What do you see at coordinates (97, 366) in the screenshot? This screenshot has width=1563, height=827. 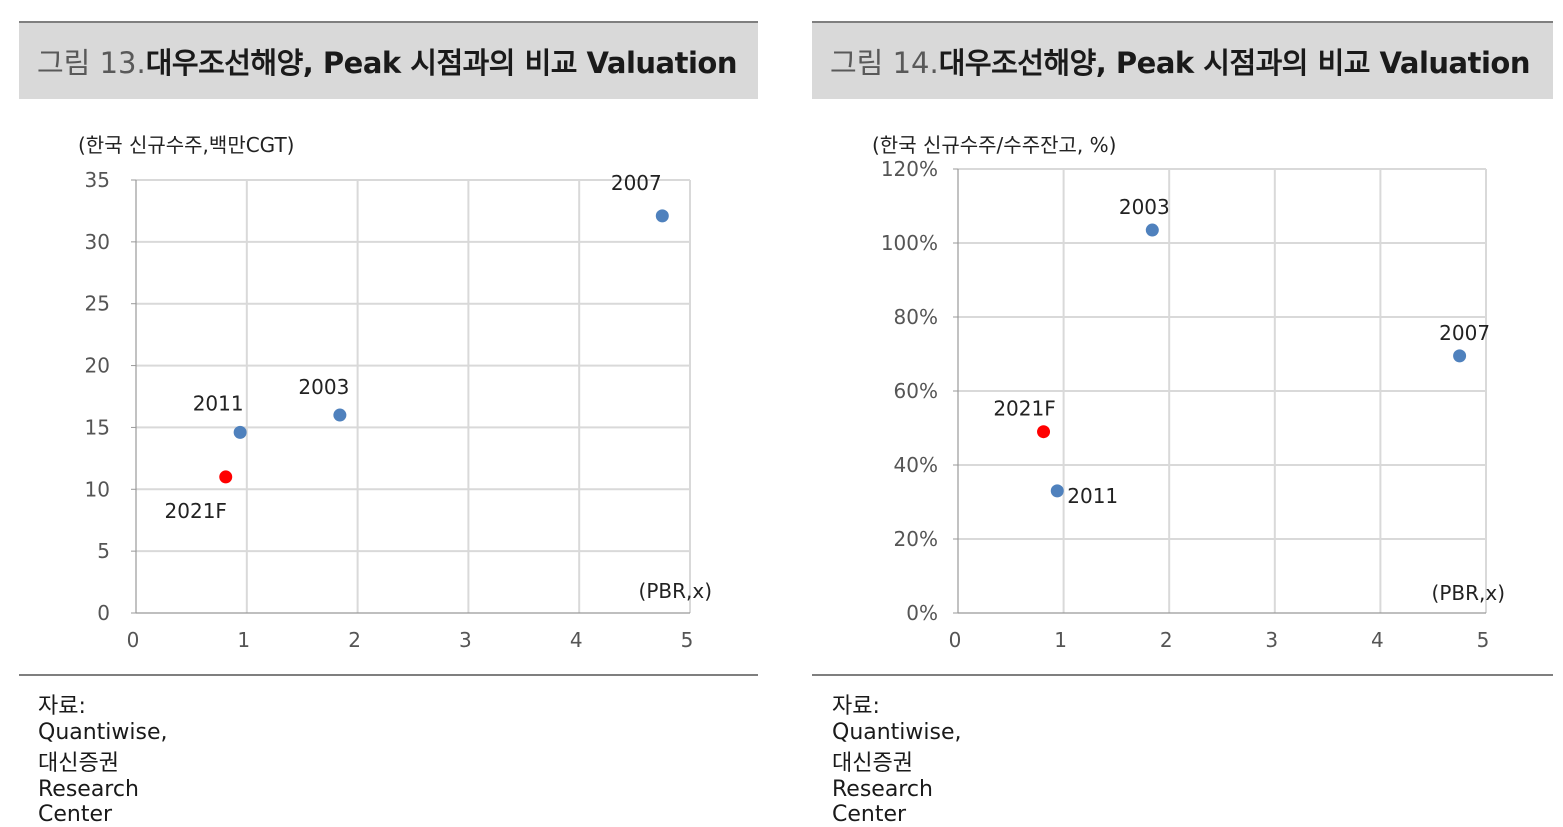 I see `y-tick-label: 20` at bounding box center [97, 366].